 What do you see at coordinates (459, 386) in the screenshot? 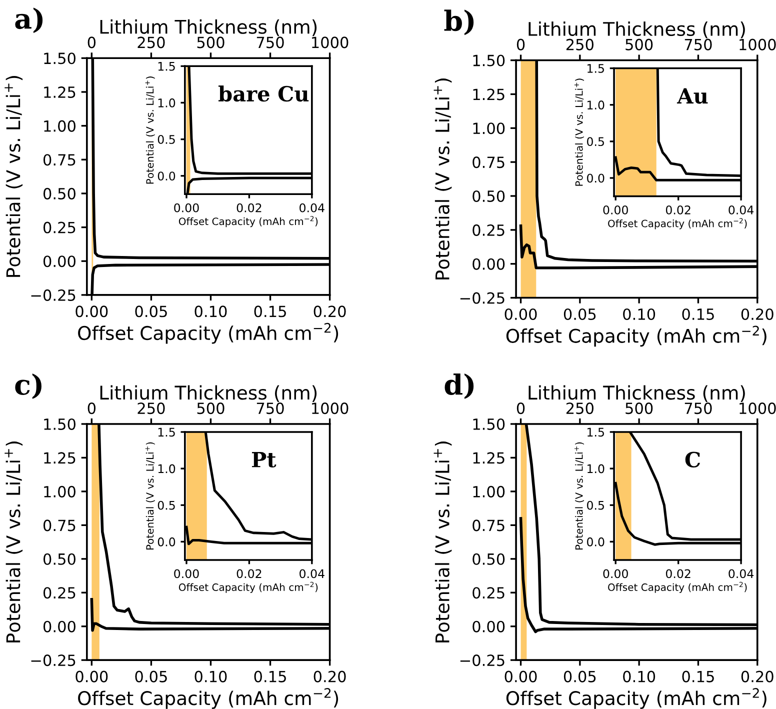
I see `text: d)` at bounding box center [459, 386].